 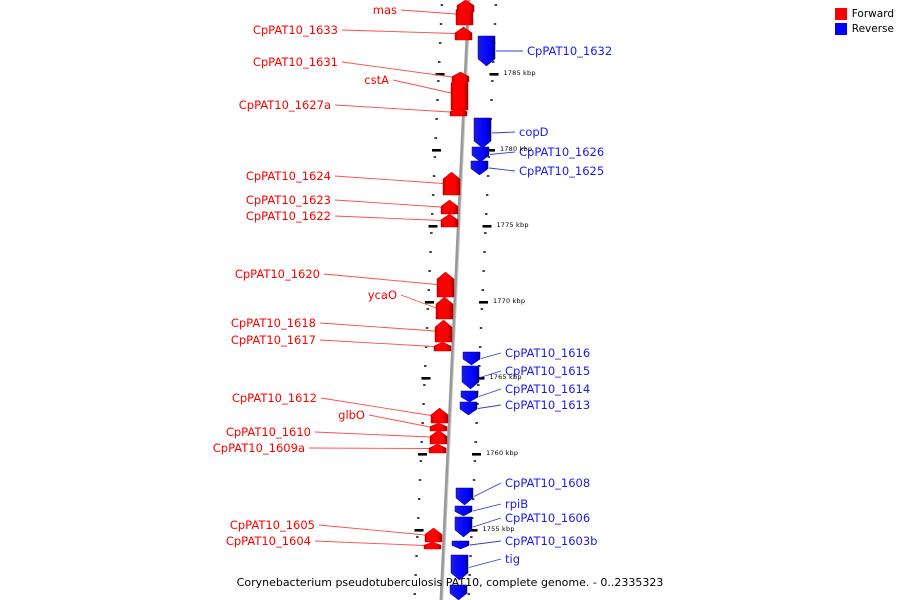 I want to click on gene-label-cppat10-1604: CpPAT10_1604, so click(x=268, y=541).